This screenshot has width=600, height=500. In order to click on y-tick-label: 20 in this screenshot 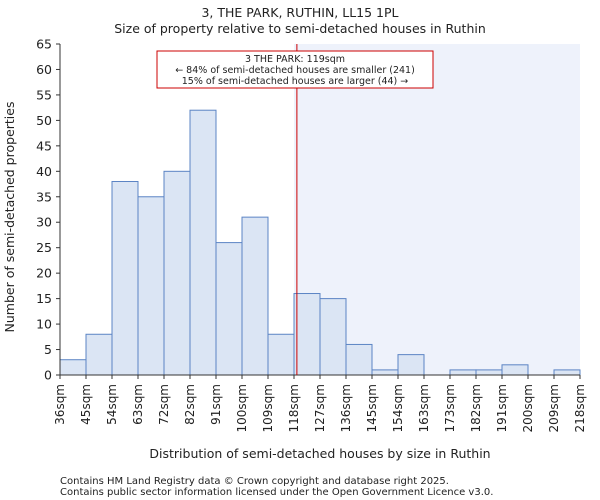, I will do `click(44, 273)`.